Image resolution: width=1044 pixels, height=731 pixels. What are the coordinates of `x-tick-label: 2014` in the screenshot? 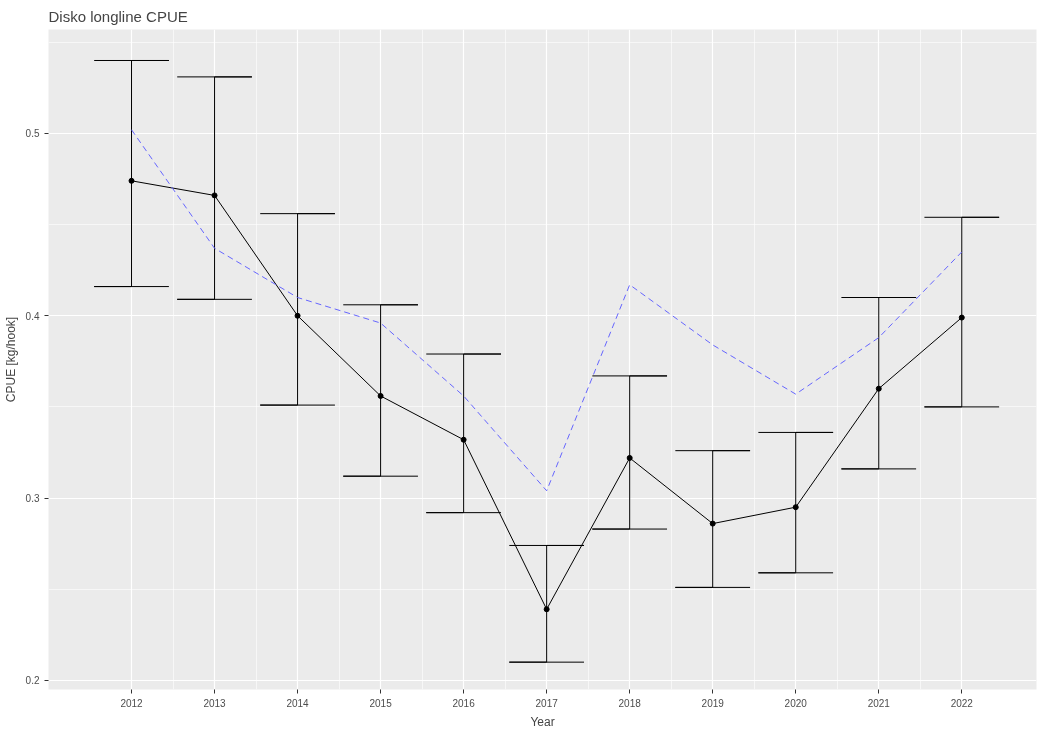 It's located at (298, 703).